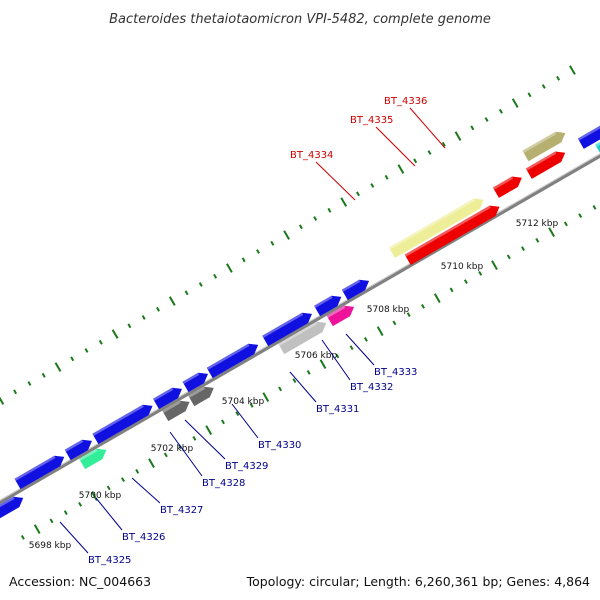 The width and height of the screenshot is (600, 600). I want to click on gene-label: BT_4334, so click(311, 155).